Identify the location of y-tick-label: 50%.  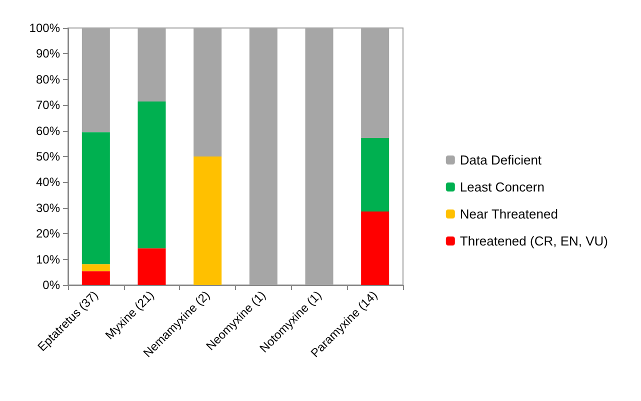
(48, 157).